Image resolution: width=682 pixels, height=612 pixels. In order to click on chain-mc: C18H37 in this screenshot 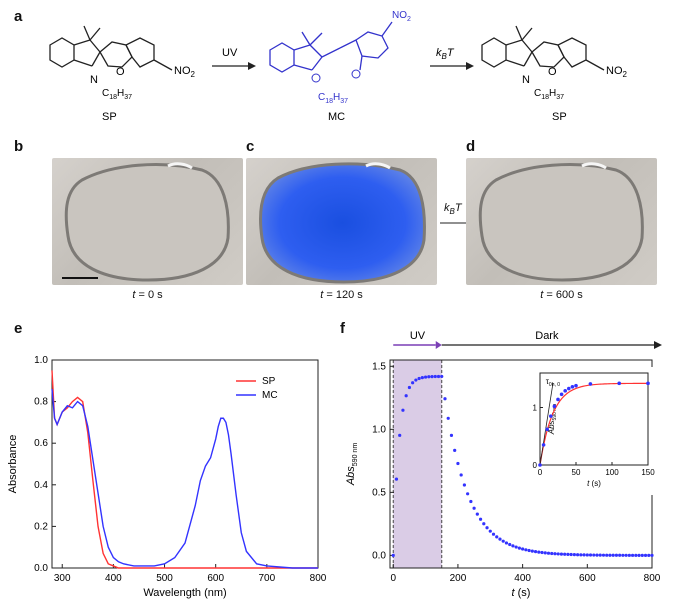, I will do `click(333, 98)`.